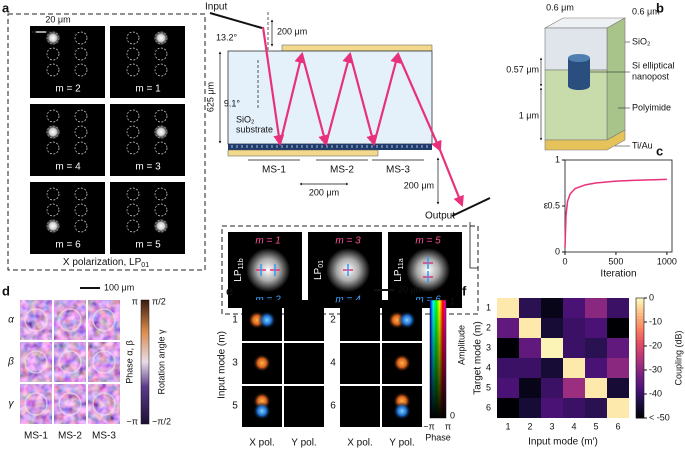 The image size is (685, 452). Describe the element at coordinates (660, 7) in the screenshot. I see `panel-label: b` at that location.